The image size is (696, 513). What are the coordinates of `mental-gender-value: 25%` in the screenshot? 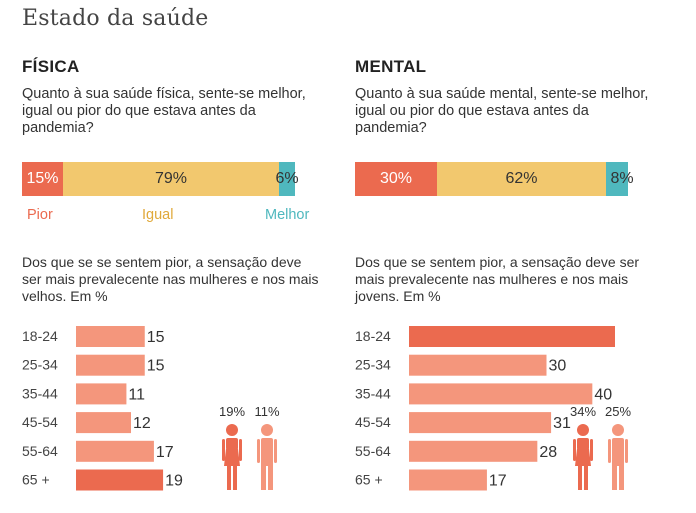 It's located at (618, 411).